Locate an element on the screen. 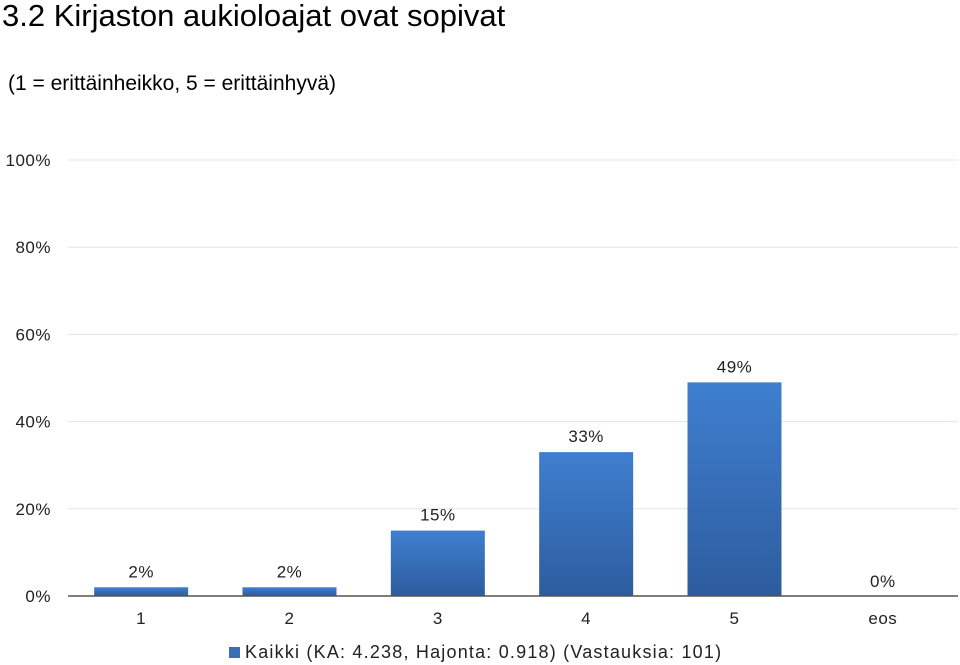 This screenshot has width=960, height=665. data-label-4: 33% is located at coordinates (586, 436).